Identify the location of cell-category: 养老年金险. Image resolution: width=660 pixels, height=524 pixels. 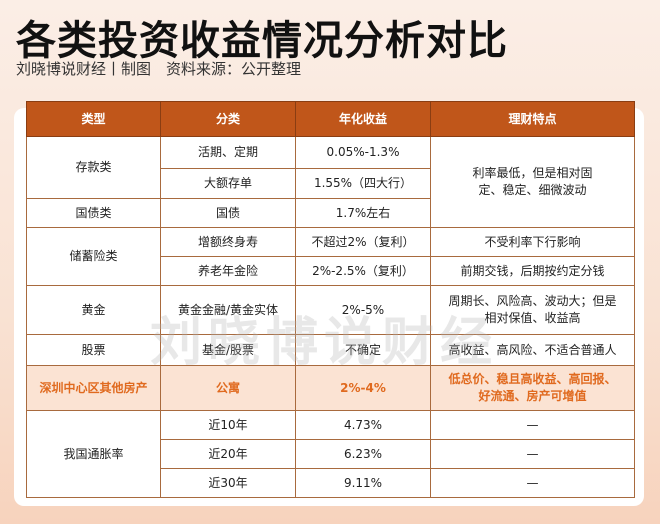
(228, 271).